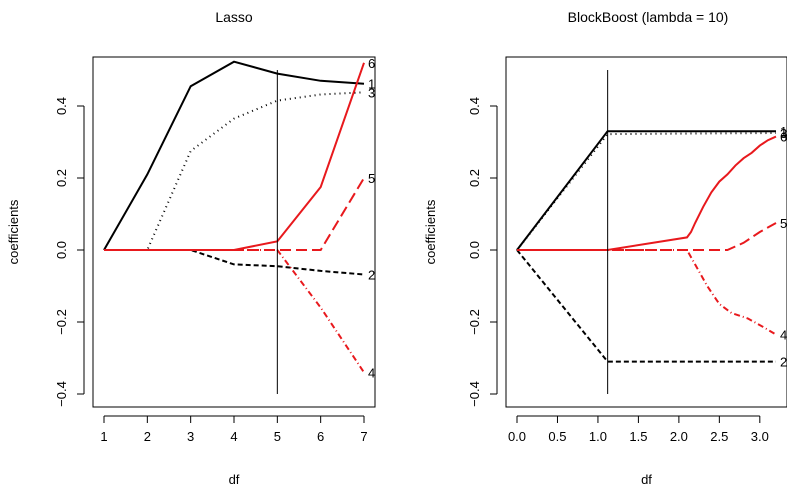 The image size is (787, 494). I want to click on x-tick-label: 2.5, so click(719, 436).